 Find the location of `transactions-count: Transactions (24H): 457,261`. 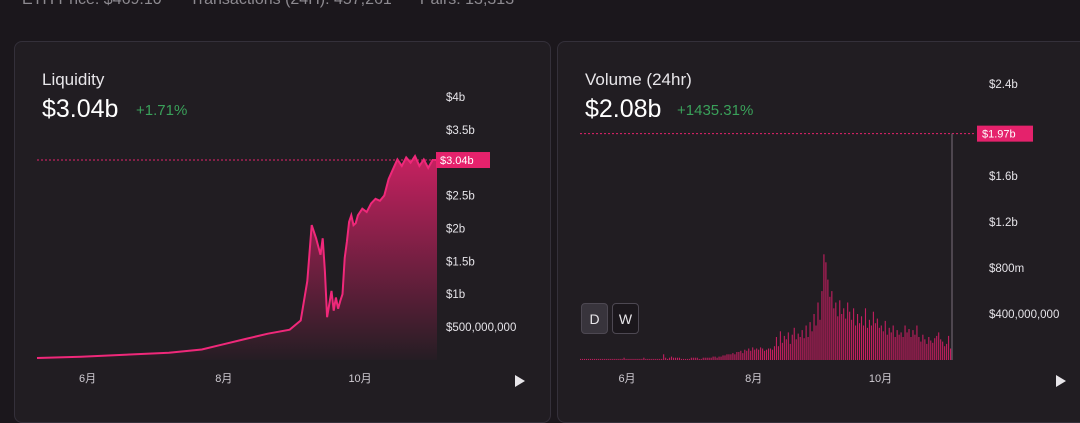

transactions-count: Transactions (24H): 457,261 is located at coordinates (291, 5).